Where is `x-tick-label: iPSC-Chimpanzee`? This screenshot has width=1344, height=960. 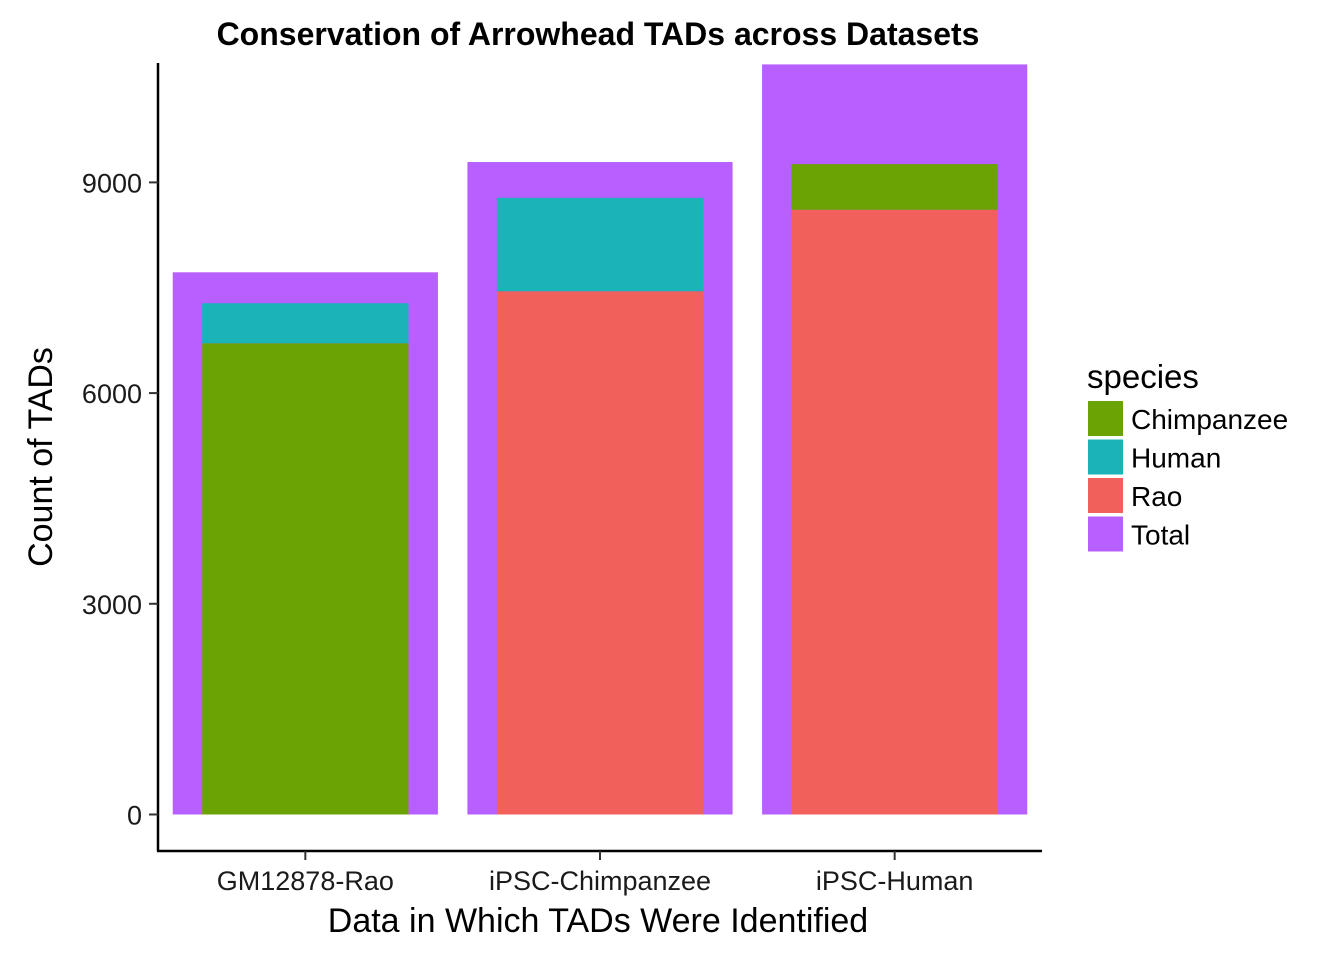 x-tick-label: iPSC-Chimpanzee is located at coordinates (600, 881).